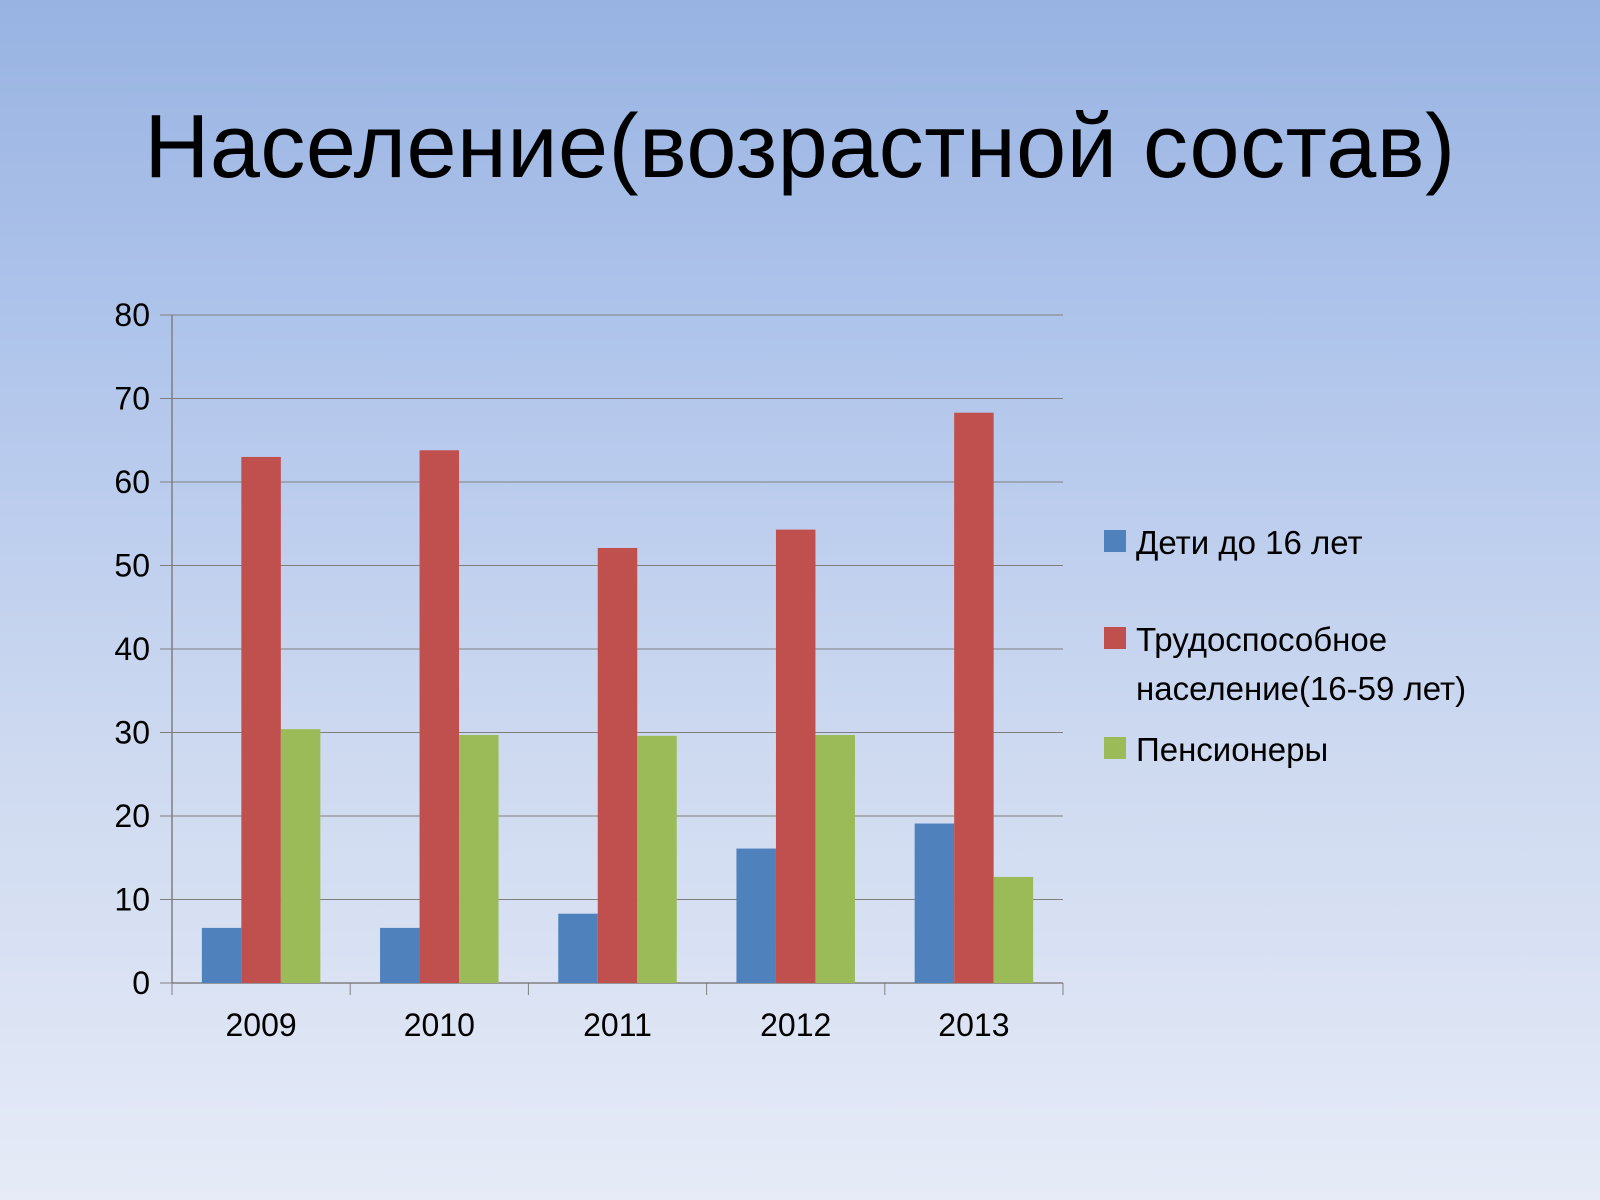 Image resolution: width=1600 pixels, height=1200 pixels. Describe the element at coordinates (439, 1025) in the screenshot. I see `x-tick-label: 2010` at that location.